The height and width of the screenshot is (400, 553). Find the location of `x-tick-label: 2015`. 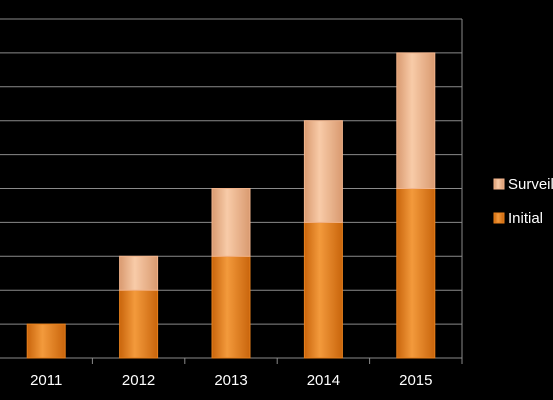

x-tick-label: 2015 is located at coordinates (415, 380).